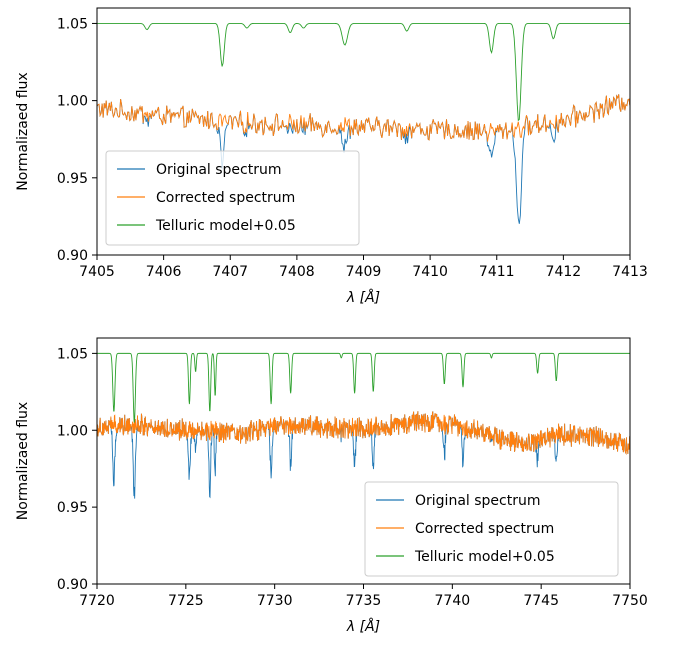 This screenshot has width=680, height=646. What do you see at coordinates (630, 601) in the screenshot?
I see `x-tick-label: 7750` at bounding box center [630, 601].